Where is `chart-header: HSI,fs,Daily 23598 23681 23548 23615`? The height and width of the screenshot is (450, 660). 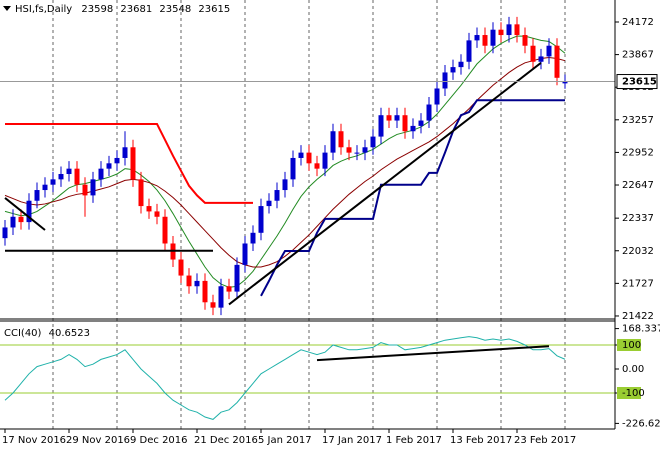
chart-header: HSI,fs,Daily 23598 23681 23548 23615 is located at coordinates (122, 9).